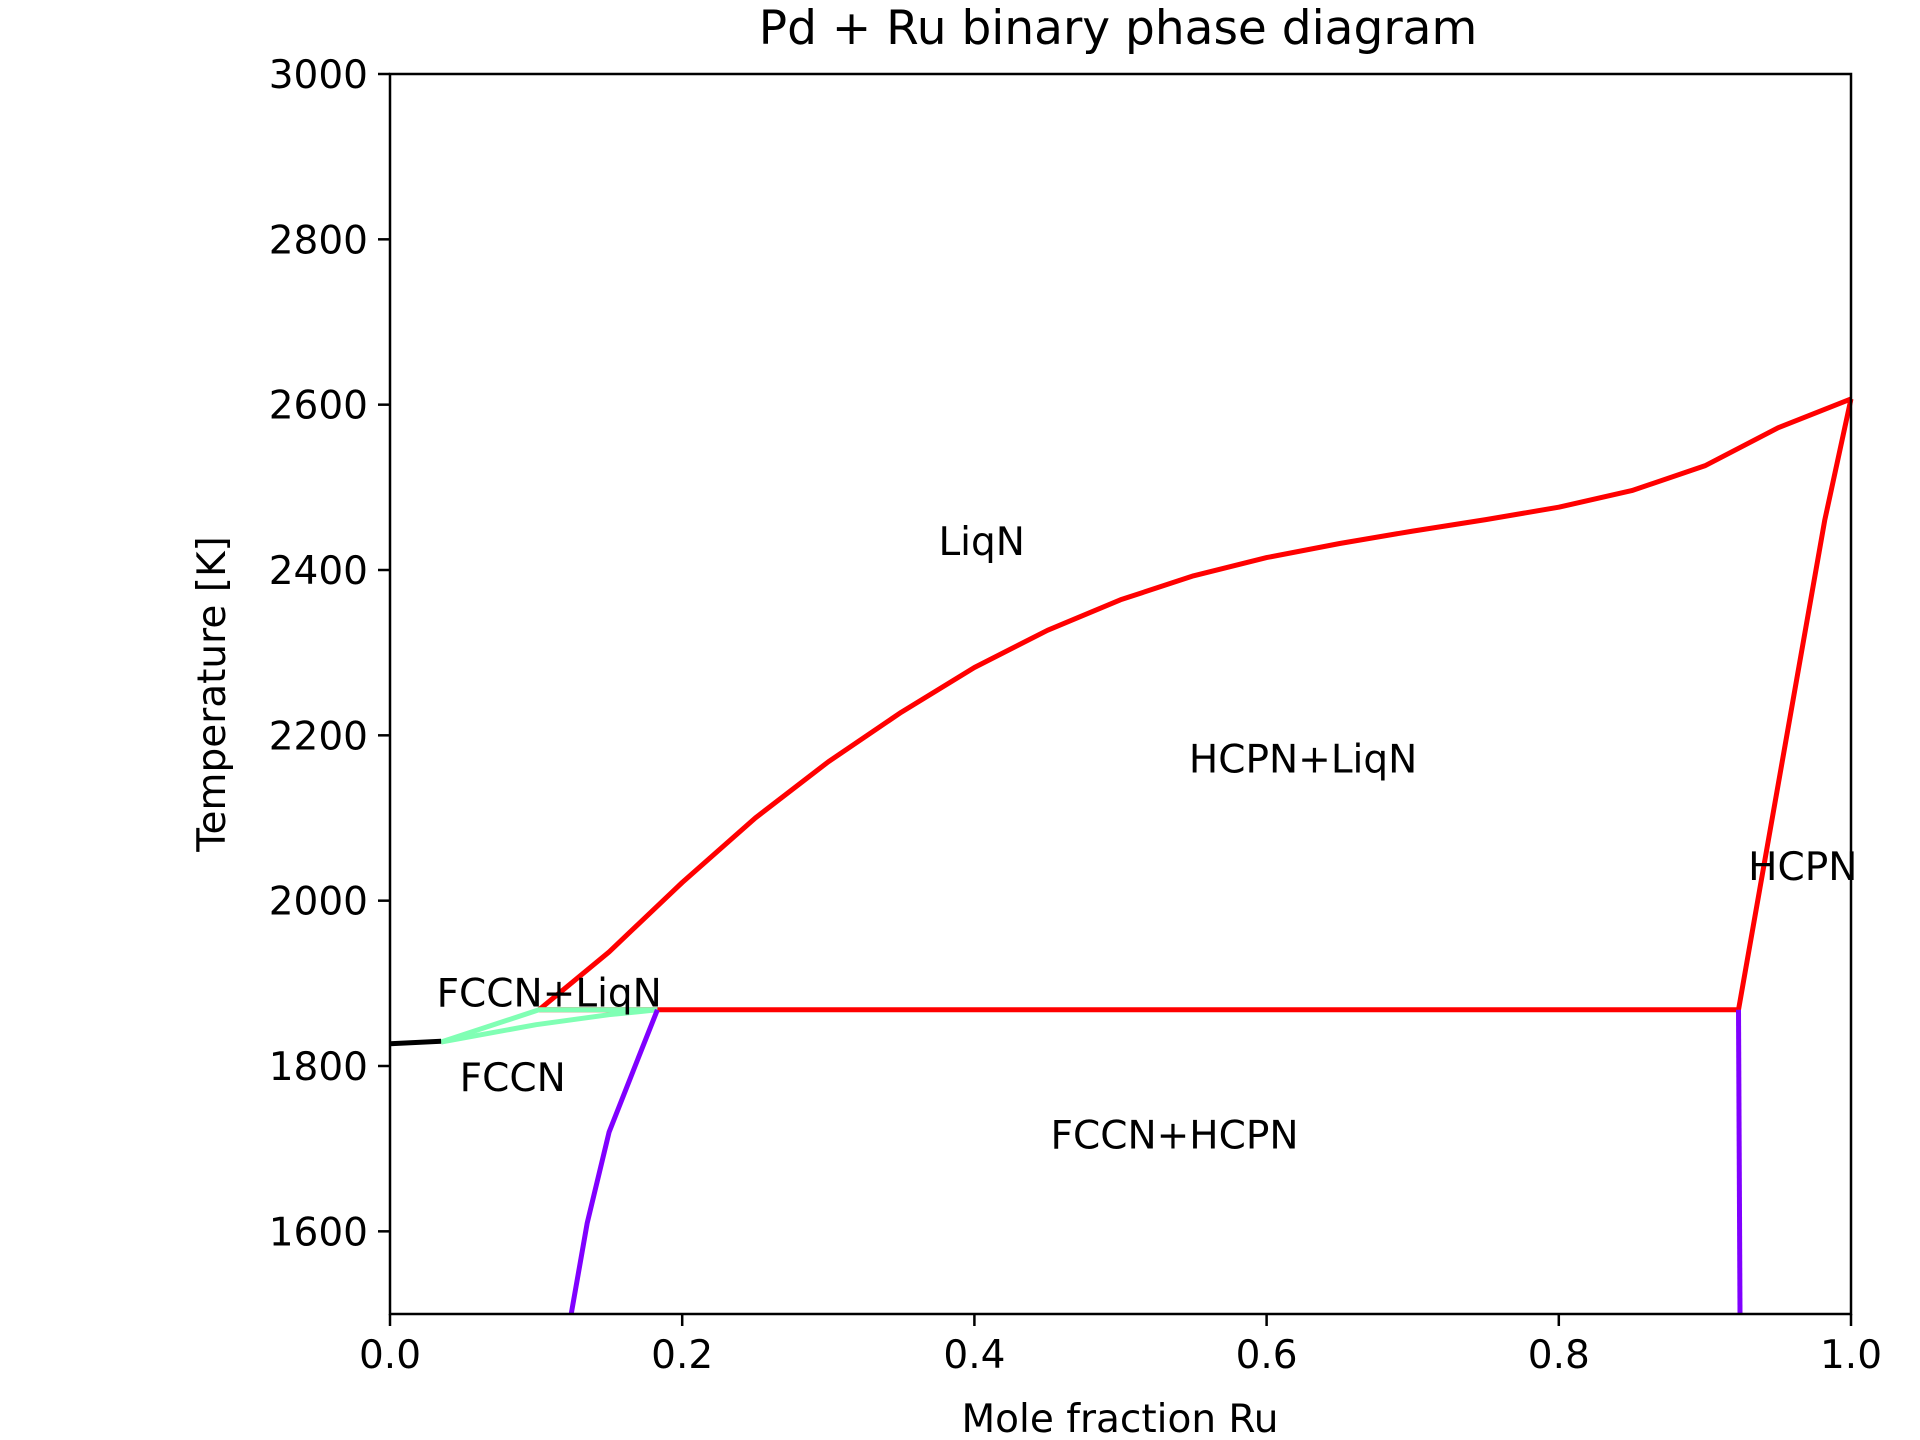 The width and height of the screenshot is (1920, 1440). What do you see at coordinates (1119, 1418) in the screenshot?
I see `x-axis-label: Mole fraction Ru` at bounding box center [1119, 1418].